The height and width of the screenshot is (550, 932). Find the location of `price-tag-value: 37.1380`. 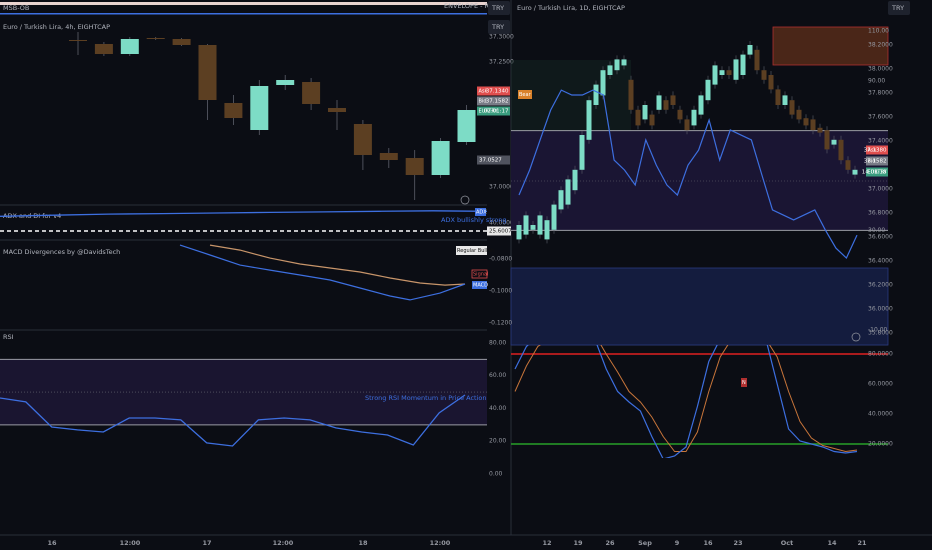

price-tag-value: 37.1380 is located at coordinates (875, 151).